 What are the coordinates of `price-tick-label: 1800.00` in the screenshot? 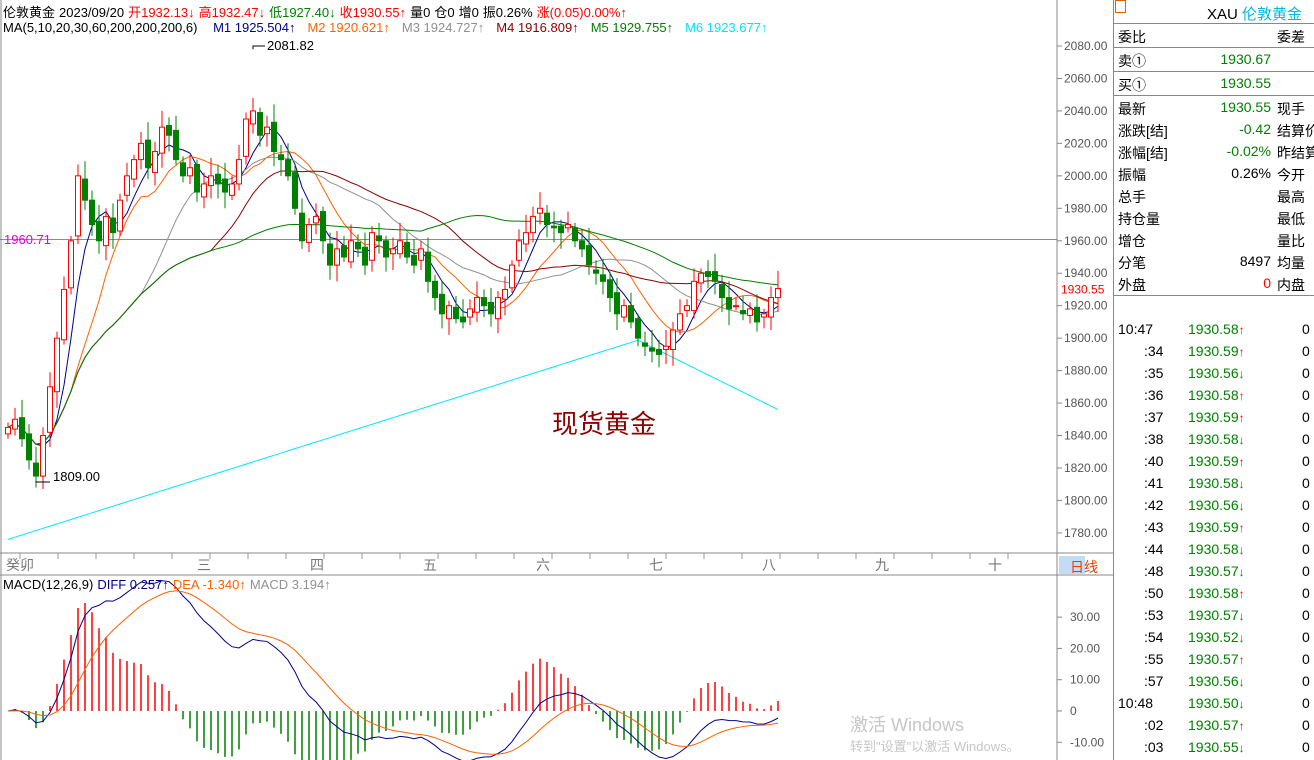 It's located at (1086, 500).